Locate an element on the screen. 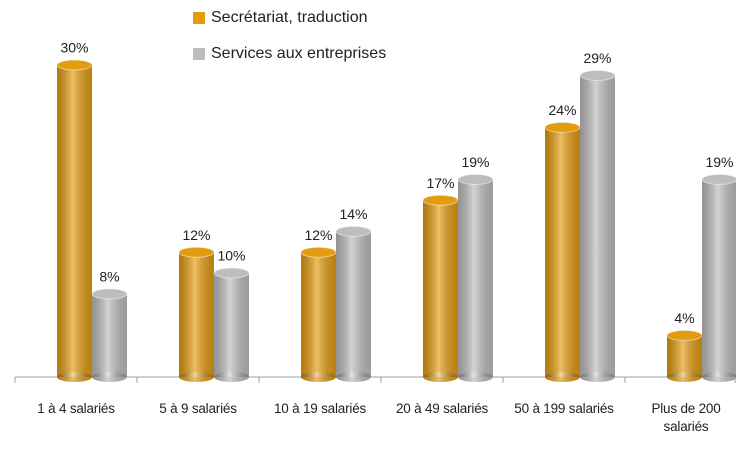 Image resolution: width=736 pixels, height=450 pixels. x-tick-label: 5 à 9 salariés is located at coordinates (198, 408).